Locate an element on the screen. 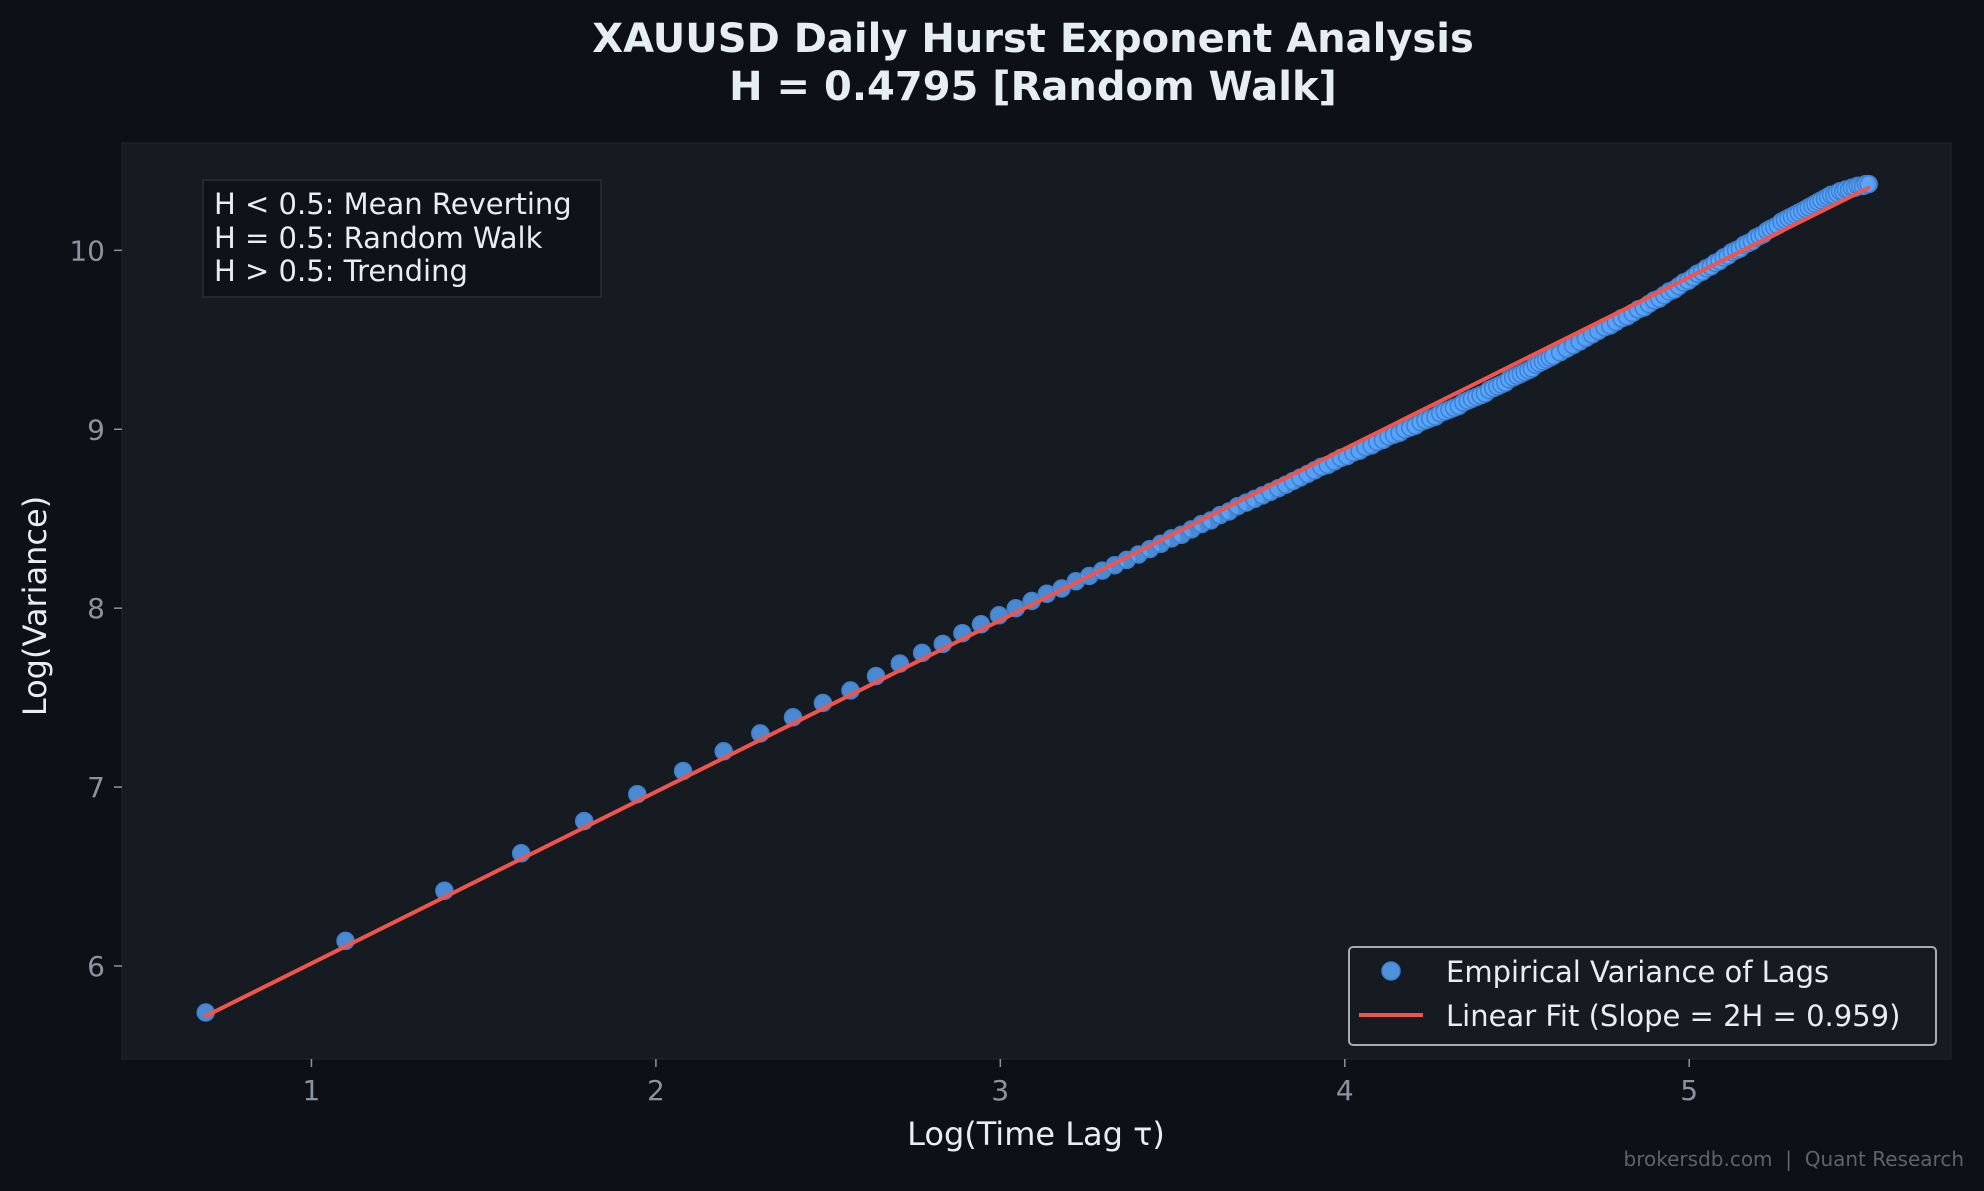  y-tick-label: 8 is located at coordinates (96, 608).